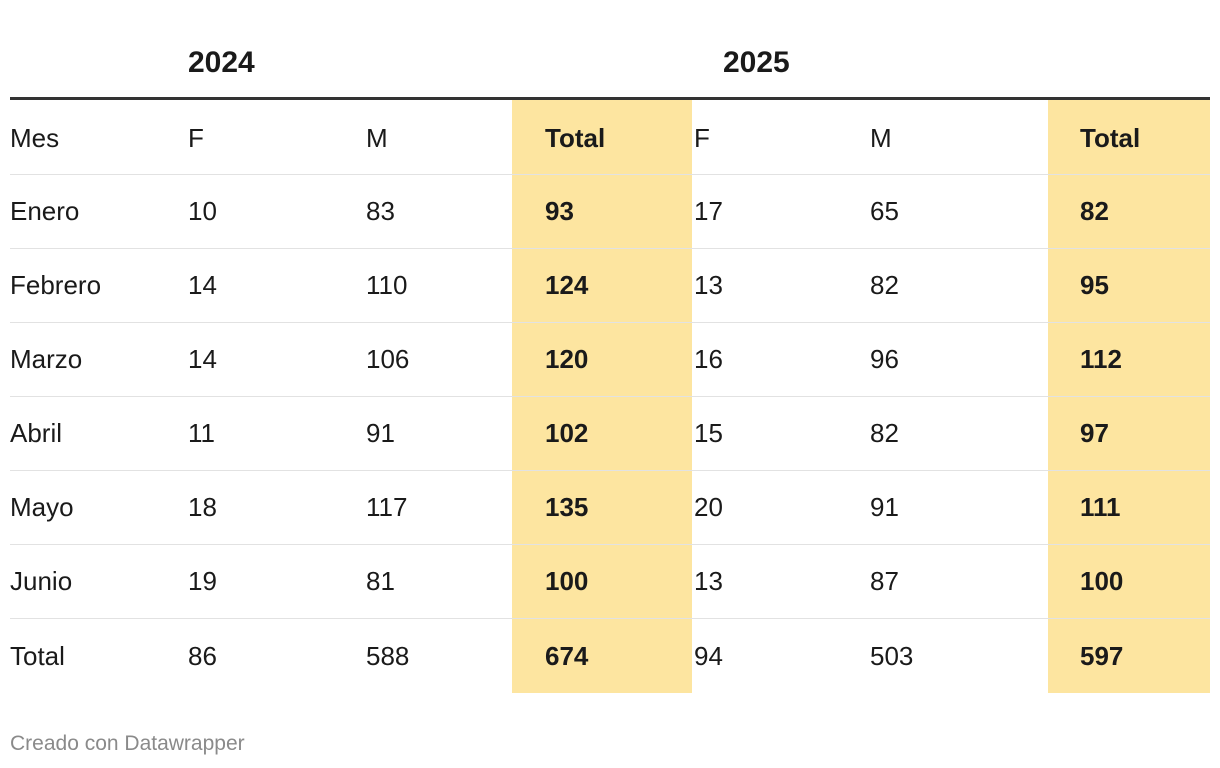  I want to click on footer-credit: Creado con Datawrapper, so click(127, 743).